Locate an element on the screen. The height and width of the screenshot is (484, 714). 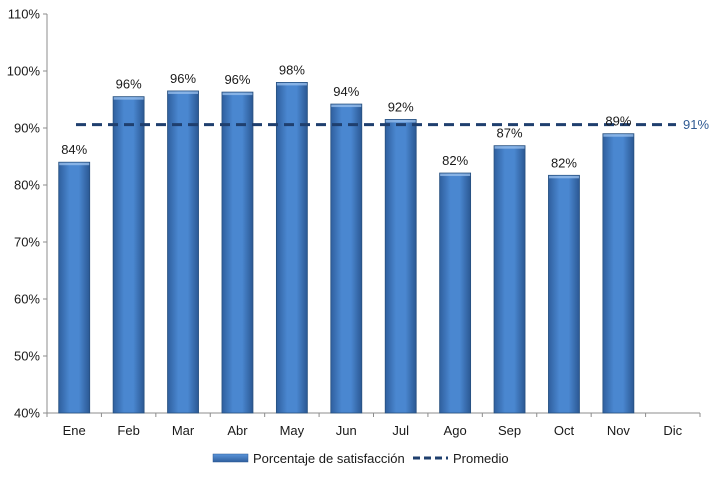
x-tick-label: Mar is located at coordinates (183, 430).